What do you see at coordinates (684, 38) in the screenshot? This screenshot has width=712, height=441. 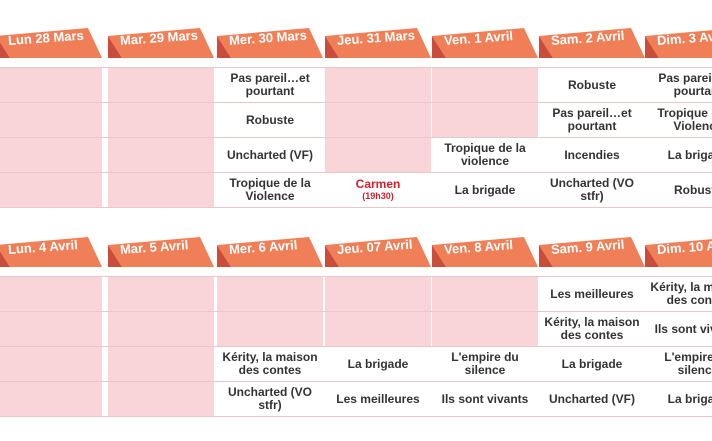 I see `day-label: Dim. 3 Avril` at bounding box center [684, 38].